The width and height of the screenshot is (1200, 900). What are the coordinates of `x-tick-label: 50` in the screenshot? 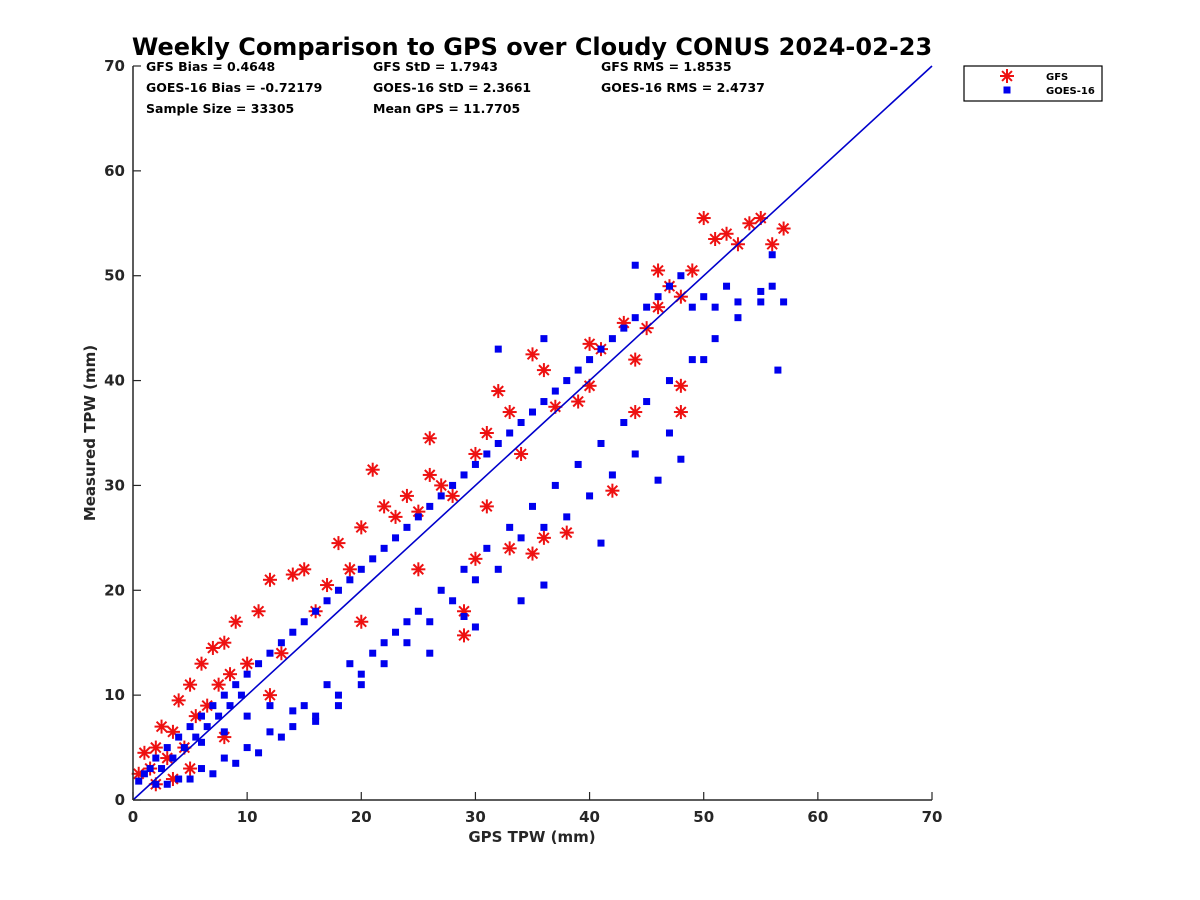 It's located at (703, 817).